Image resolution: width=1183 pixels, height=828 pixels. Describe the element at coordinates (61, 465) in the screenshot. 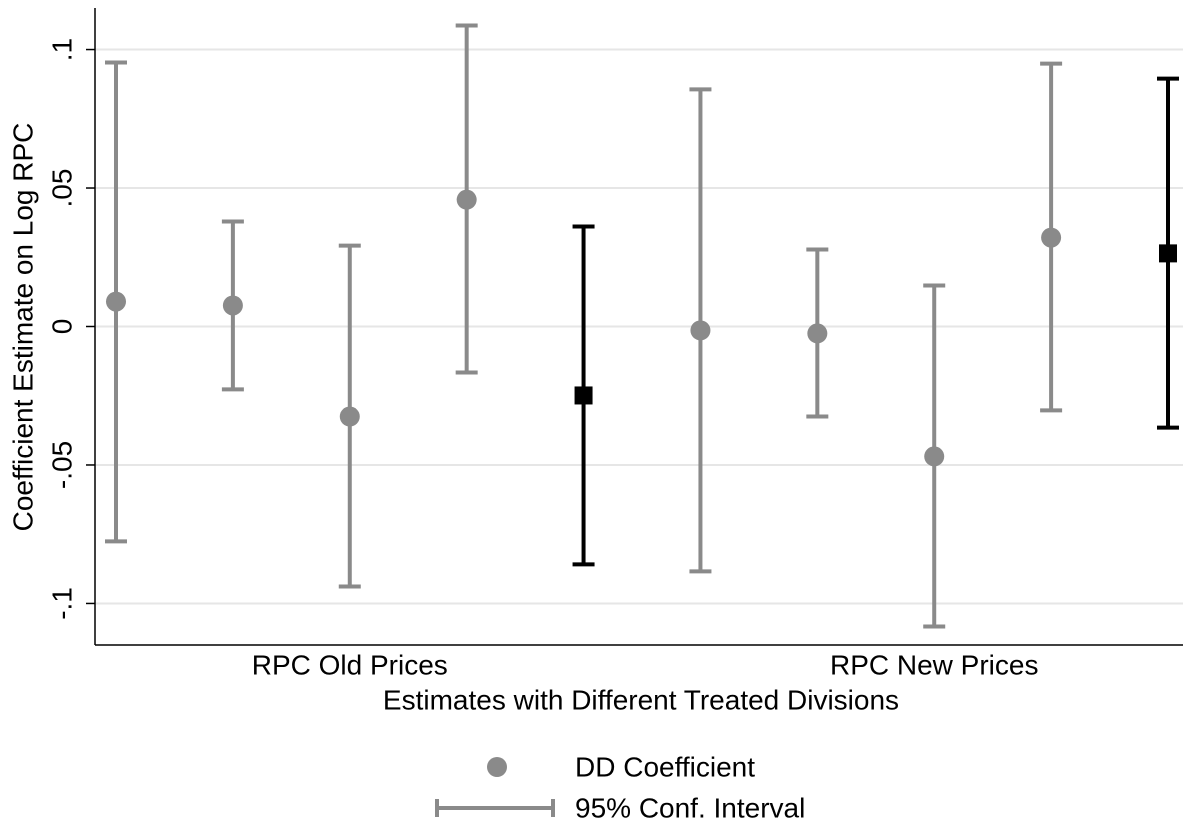

I see `y-tick-label: -.05` at that location.